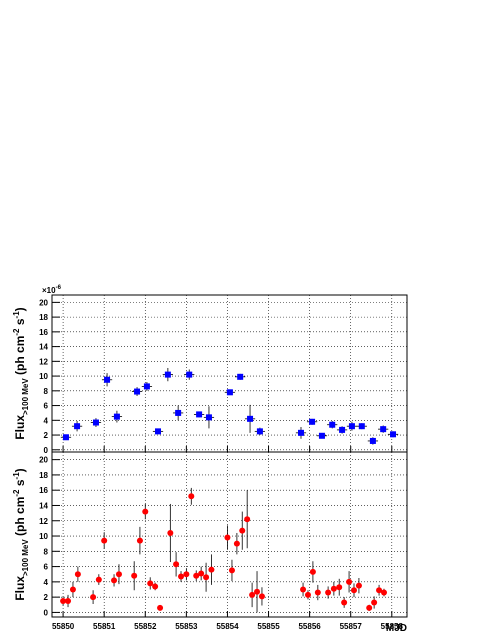 The height and width of the screenshot is (635, 491). I want to click on x-tick-label: 55856, so click(309, 626).